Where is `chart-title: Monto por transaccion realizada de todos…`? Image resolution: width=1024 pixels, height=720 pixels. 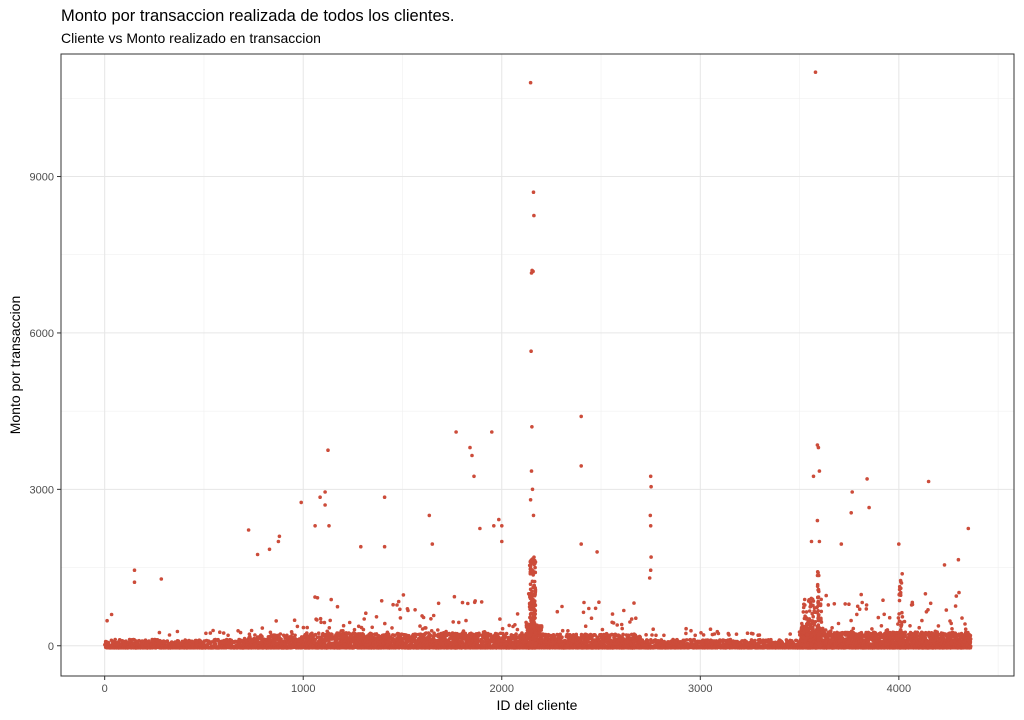 chart-title: Monto por transaccion realizada de todos… is located at coordinates (258, 16).